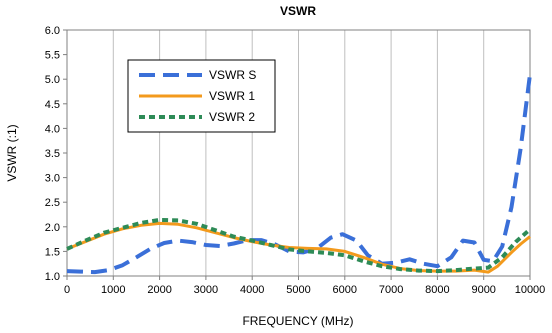 This screenshot has width=552, height=333. I want to click on x-tick-label: 6000, so click(345, 290).